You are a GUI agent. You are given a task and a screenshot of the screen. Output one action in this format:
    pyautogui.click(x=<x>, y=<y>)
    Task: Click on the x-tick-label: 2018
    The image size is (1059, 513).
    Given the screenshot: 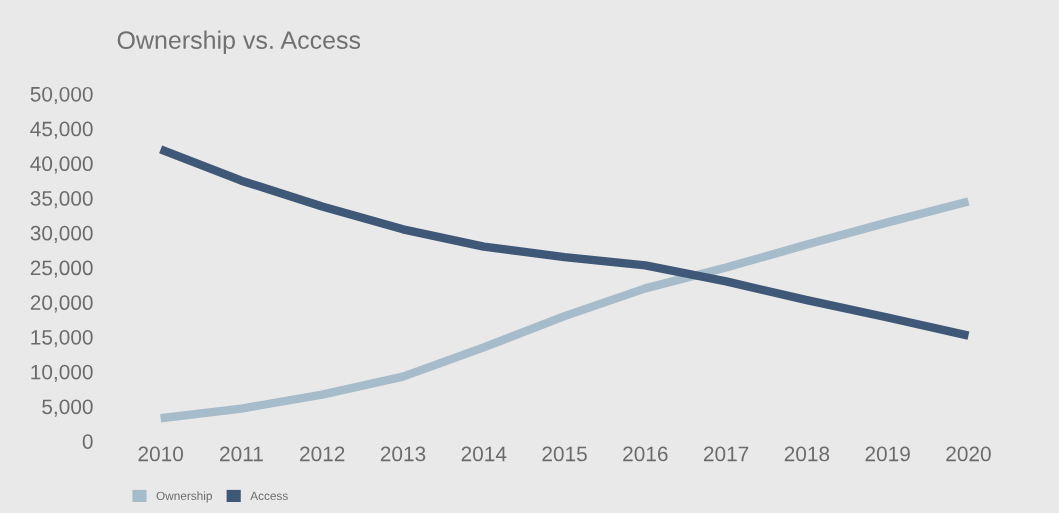 What is the action you would take?
    pyautogui.click(x=807, y=454)
    